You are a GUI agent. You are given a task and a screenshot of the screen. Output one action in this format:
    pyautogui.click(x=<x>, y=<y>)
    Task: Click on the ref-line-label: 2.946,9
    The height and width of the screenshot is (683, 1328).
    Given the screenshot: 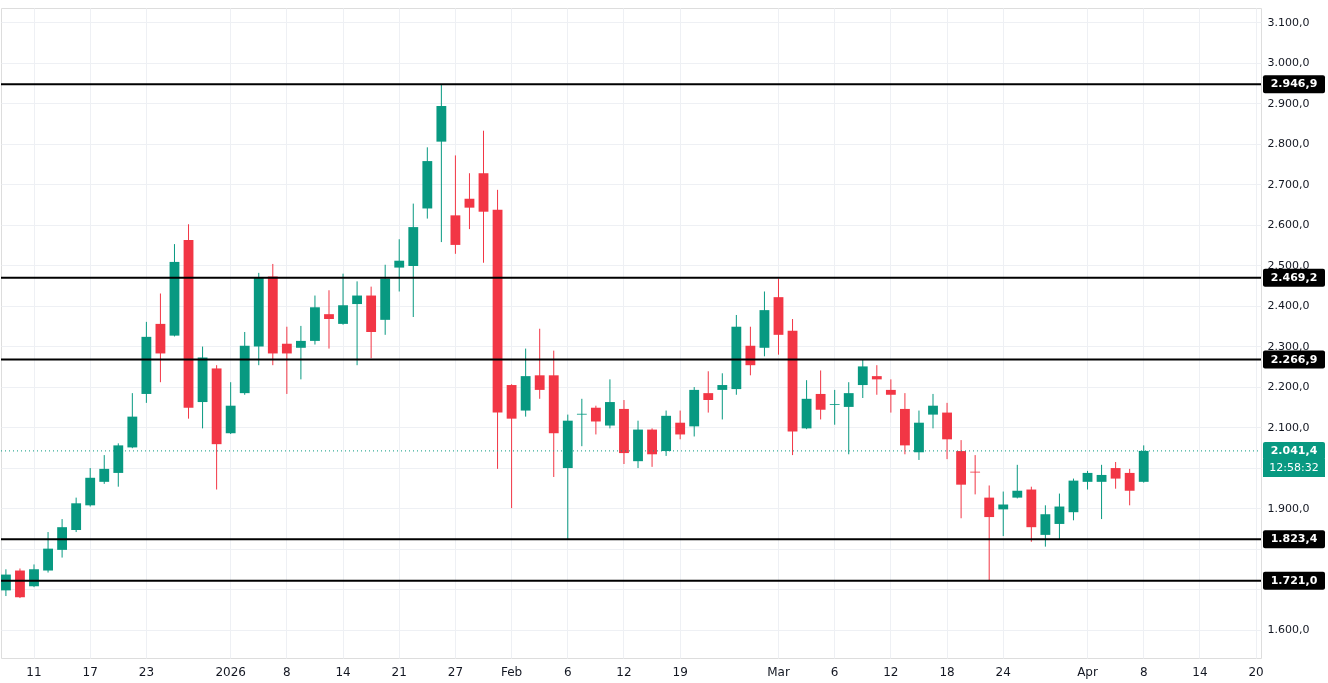 What is the action you would take?
    pyautogui.click(x=1294, y=84)
    